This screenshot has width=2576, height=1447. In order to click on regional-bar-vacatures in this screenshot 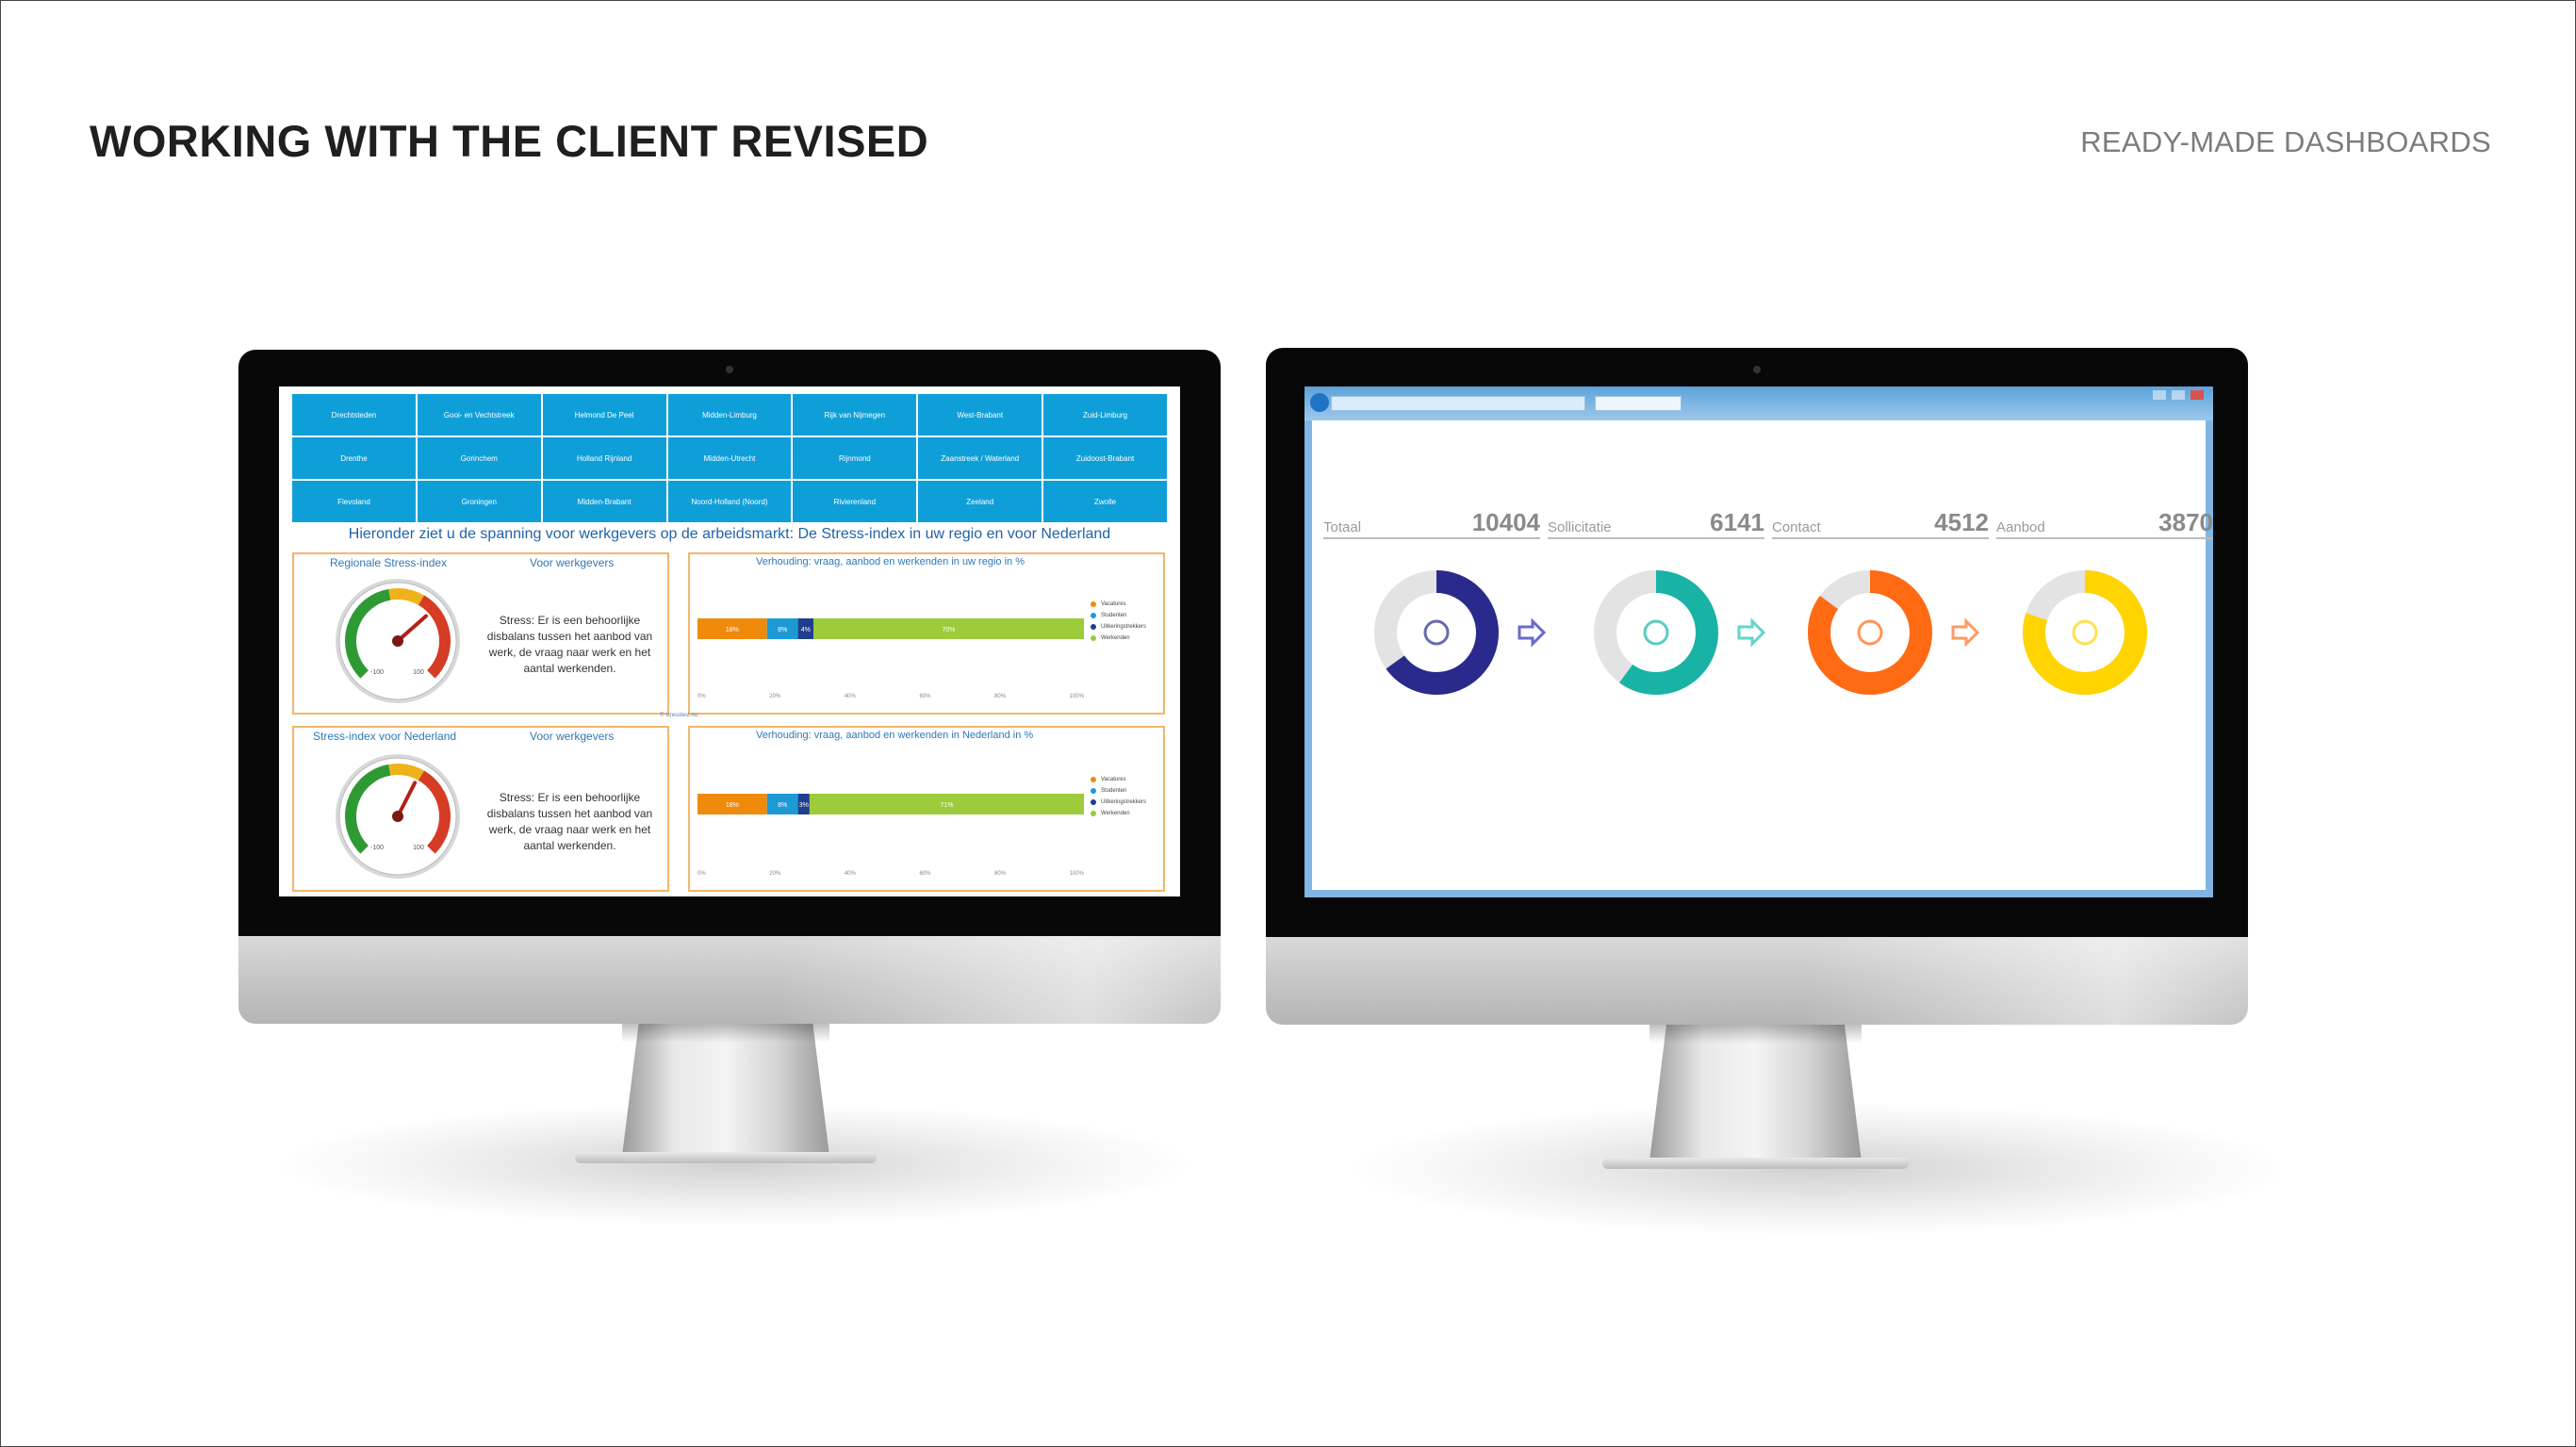, I will do `click(732, 628)`.